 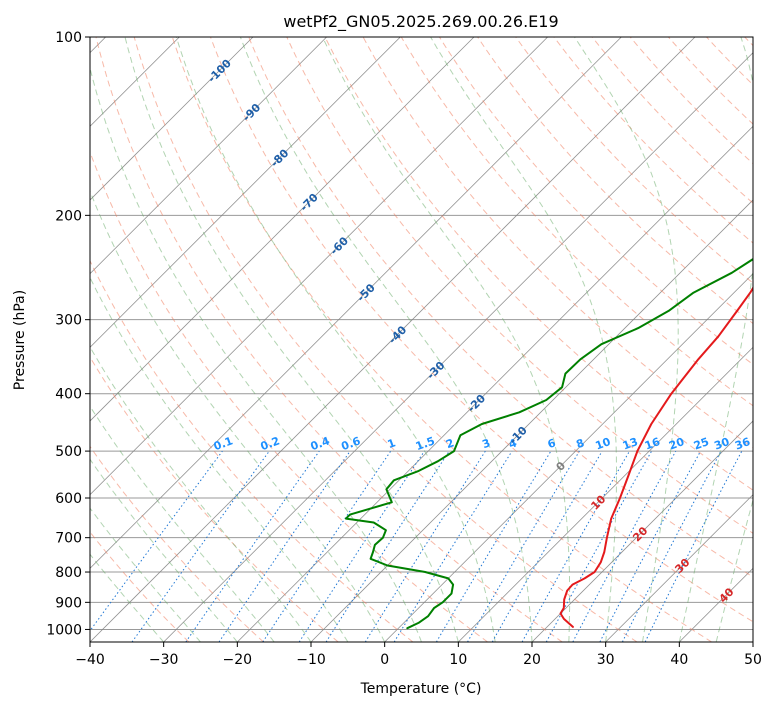 I want to click on mixing-ratio-label: 0.4, so click(x=320, y=443).